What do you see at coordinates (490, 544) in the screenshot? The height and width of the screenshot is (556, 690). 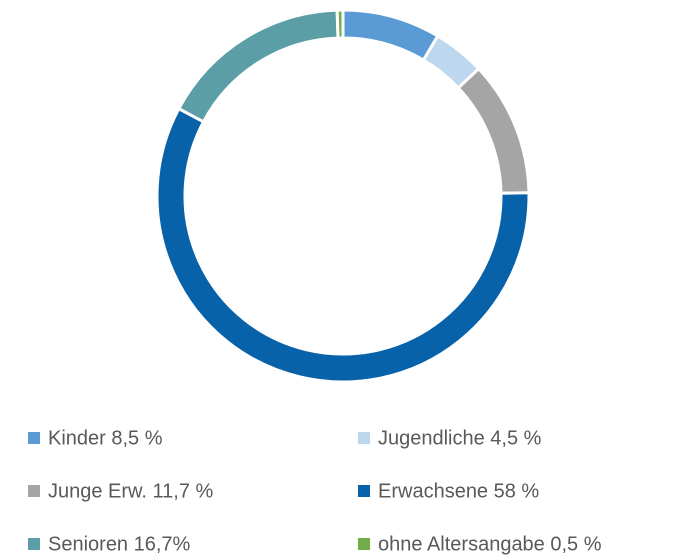 I see `legend-label: ohne Altersangabe 0,5 %` at bounding box center [490, 544].